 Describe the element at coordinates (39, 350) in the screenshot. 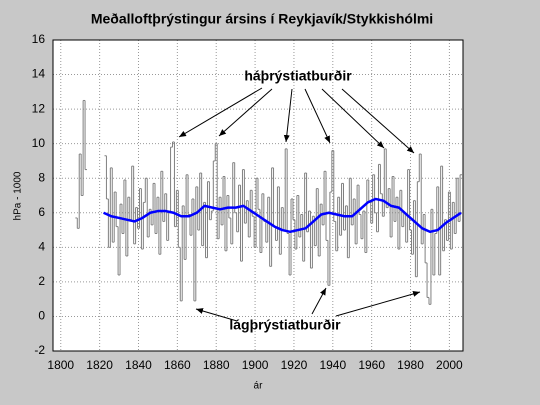

I see `y-tick-label: -2` at that location.